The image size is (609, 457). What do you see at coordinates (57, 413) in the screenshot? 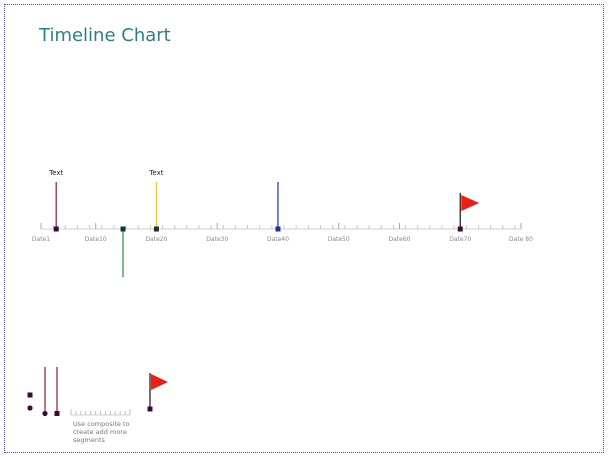
I see `legend-event-square-marker` at bounding box center [57, 413].